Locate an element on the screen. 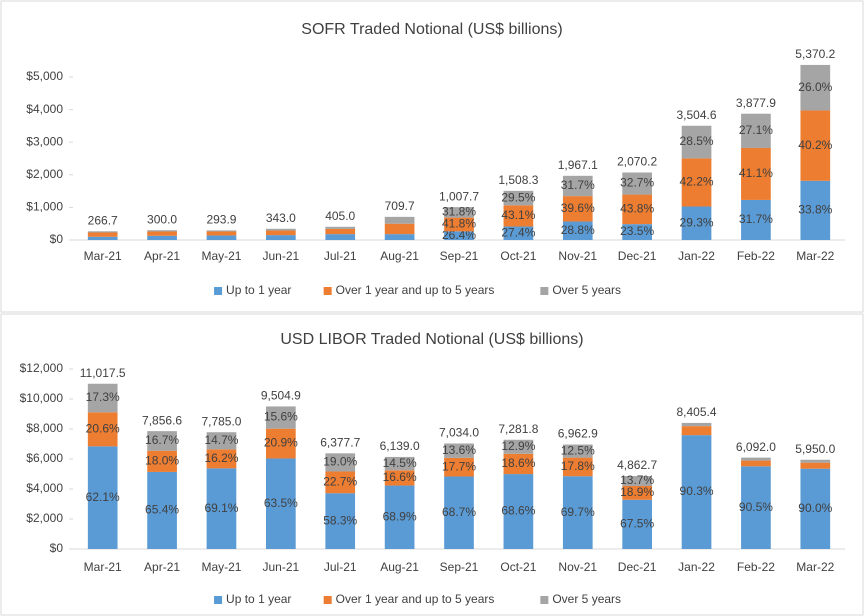  percent-label: 18.9% is located at coordinates (637, 492).